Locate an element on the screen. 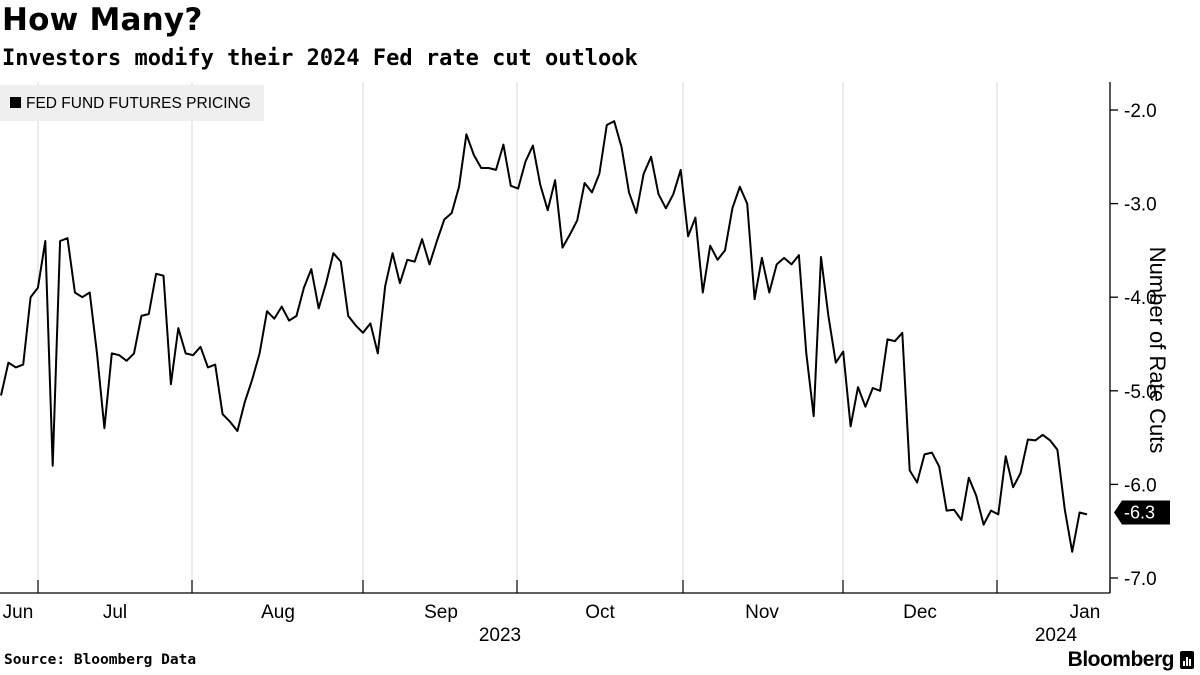  callout-box is located at coordinates (1142, 512).